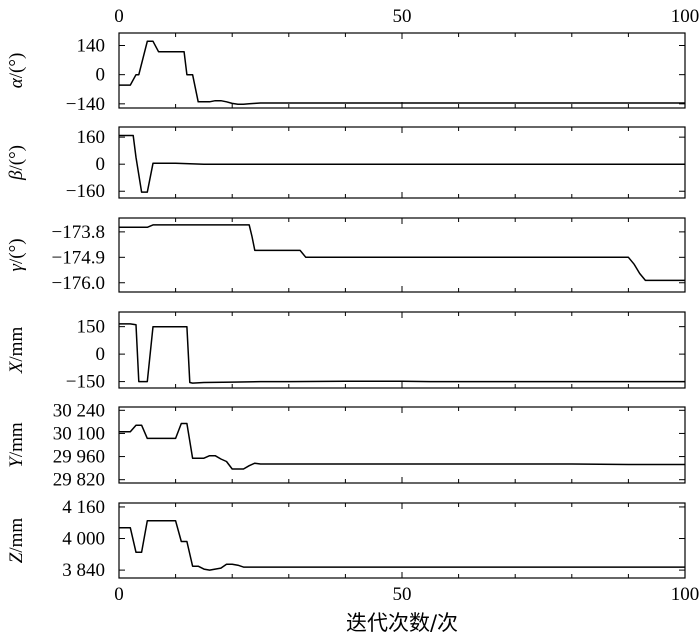 Image resolution: width=700 pixels, height=639 pixels. I want to click on subplot-panel: 140 0 −140 α/(°), so click(346, 73).